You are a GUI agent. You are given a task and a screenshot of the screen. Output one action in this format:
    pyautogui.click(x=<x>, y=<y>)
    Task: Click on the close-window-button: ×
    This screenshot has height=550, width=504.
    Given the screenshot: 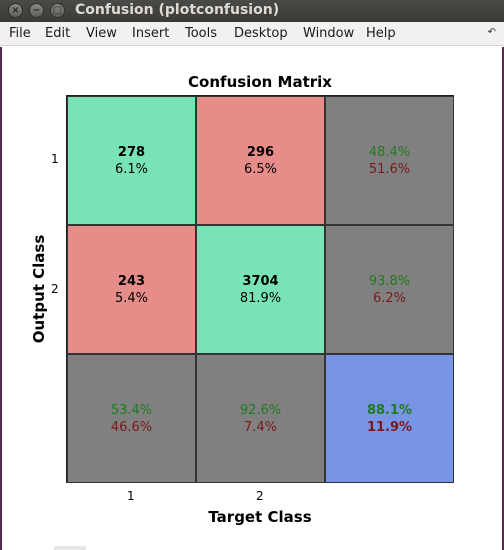 What is the action you would take?
    pyautogui.click(x=15, y=10)
    